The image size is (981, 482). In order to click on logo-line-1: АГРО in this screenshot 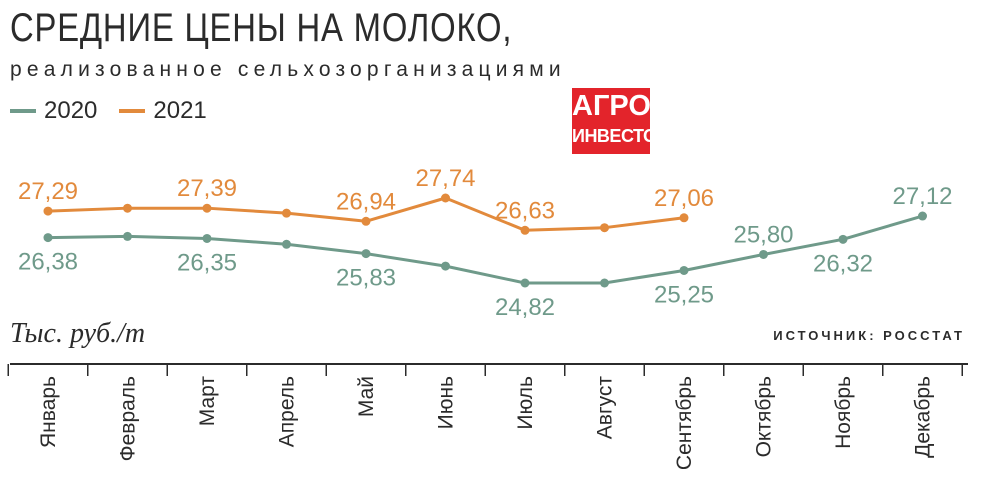, I will do `click(611, 106)`.